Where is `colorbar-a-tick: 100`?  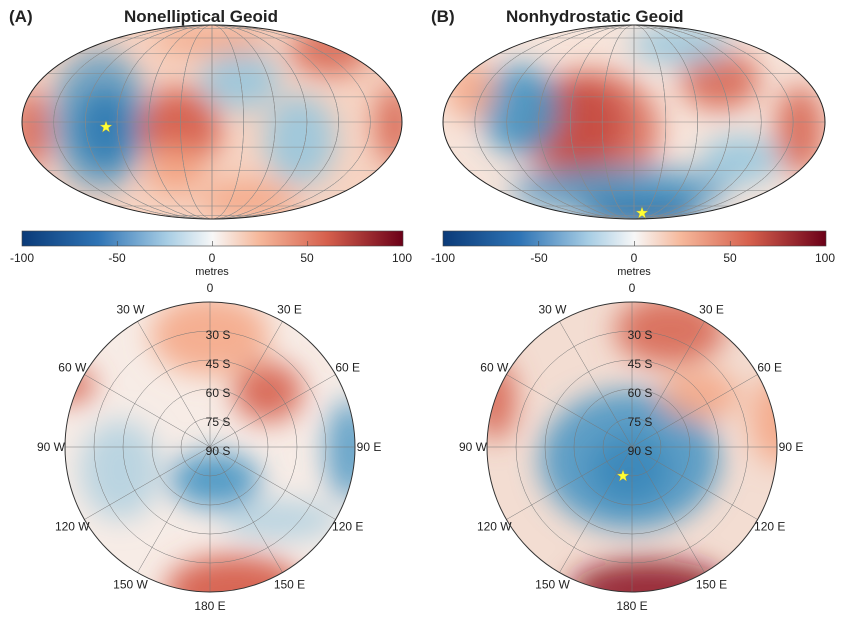 colorbar-a-tick: 100 is located at coordinates (402, 258).